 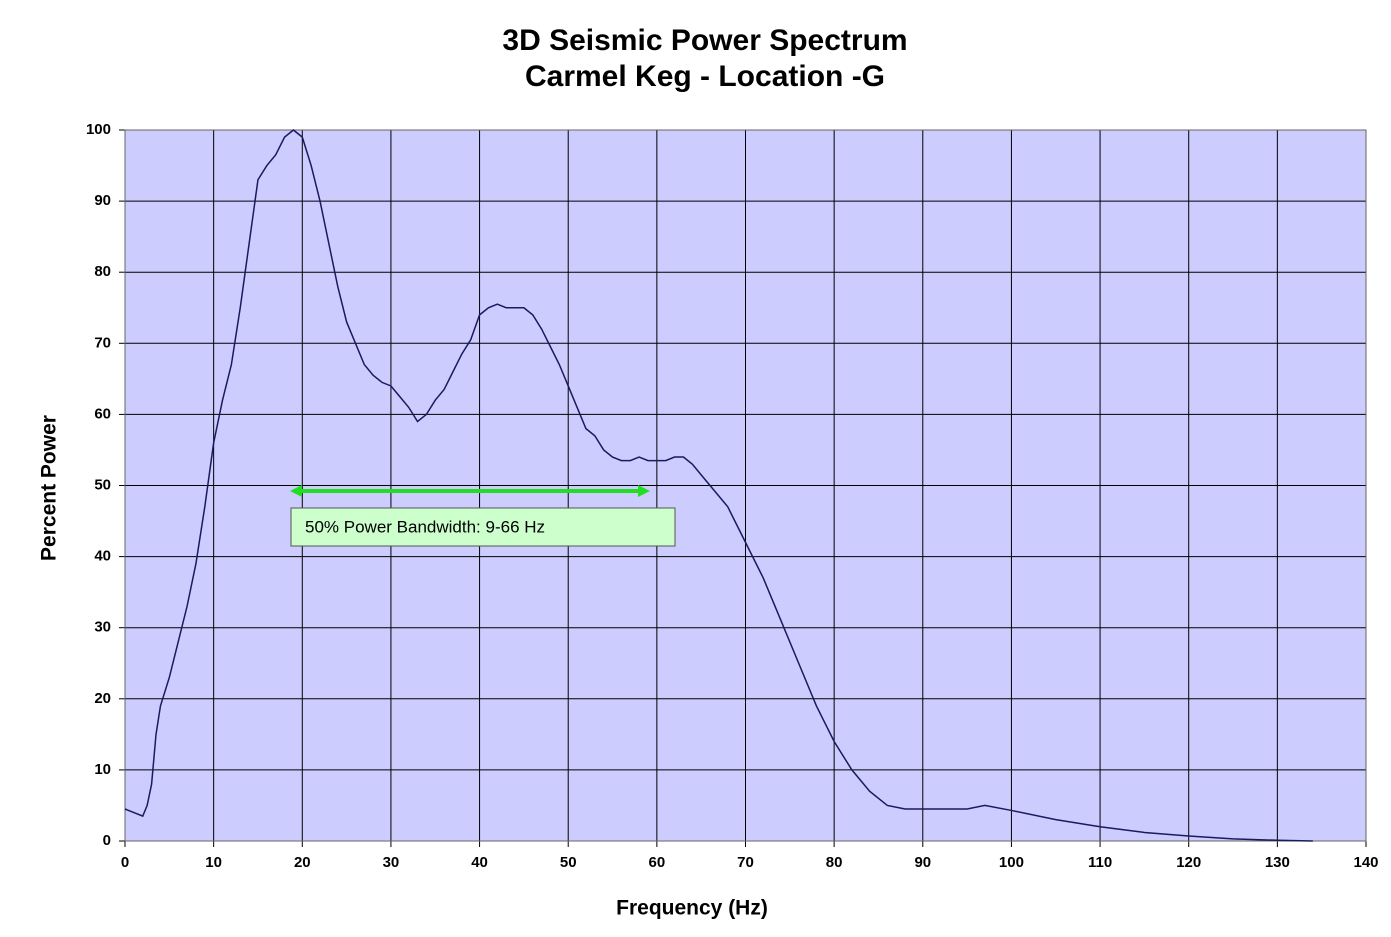 I want to click on x-tick-label: 0, so click(x=125, y=862).